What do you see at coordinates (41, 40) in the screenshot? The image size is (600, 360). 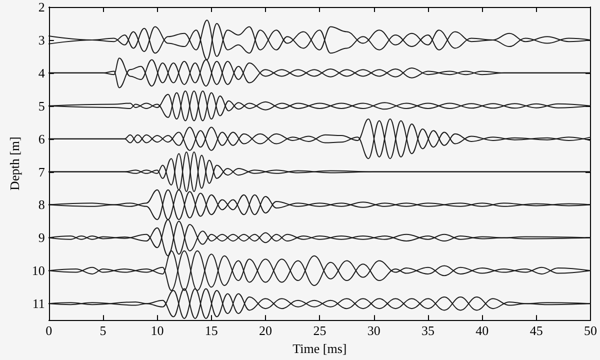 I see `y-tick-label: 3` at bounding box center [41, 40].